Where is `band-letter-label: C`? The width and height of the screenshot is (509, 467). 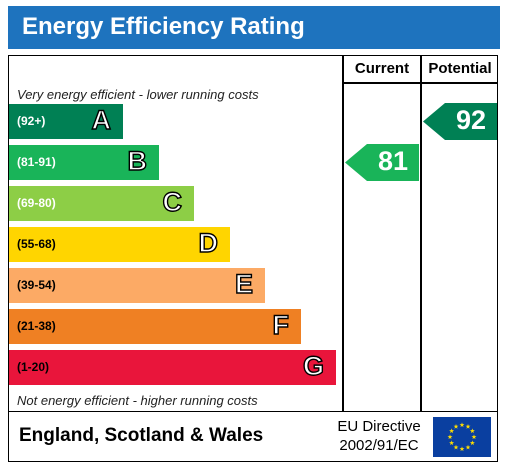 band-letter-label: C is located at coordinates (172, 201).